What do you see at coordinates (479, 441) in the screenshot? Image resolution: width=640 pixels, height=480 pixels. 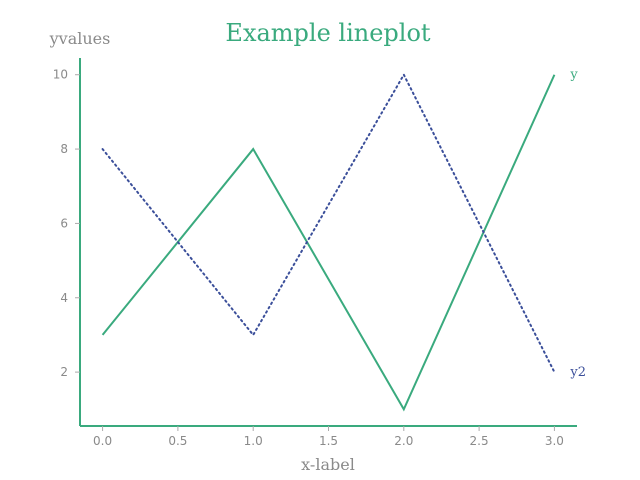 I see `x-tick-label: 2.5` at bounding box center [479, 441].